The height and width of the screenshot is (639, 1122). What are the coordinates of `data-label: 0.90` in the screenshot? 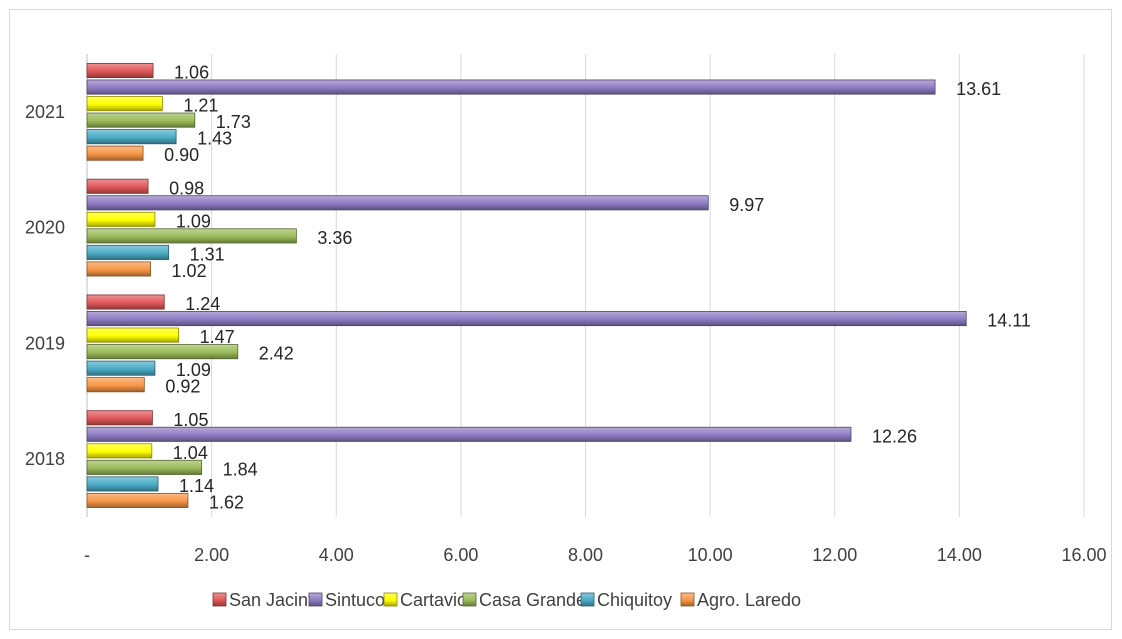 It's located at (181, 155).